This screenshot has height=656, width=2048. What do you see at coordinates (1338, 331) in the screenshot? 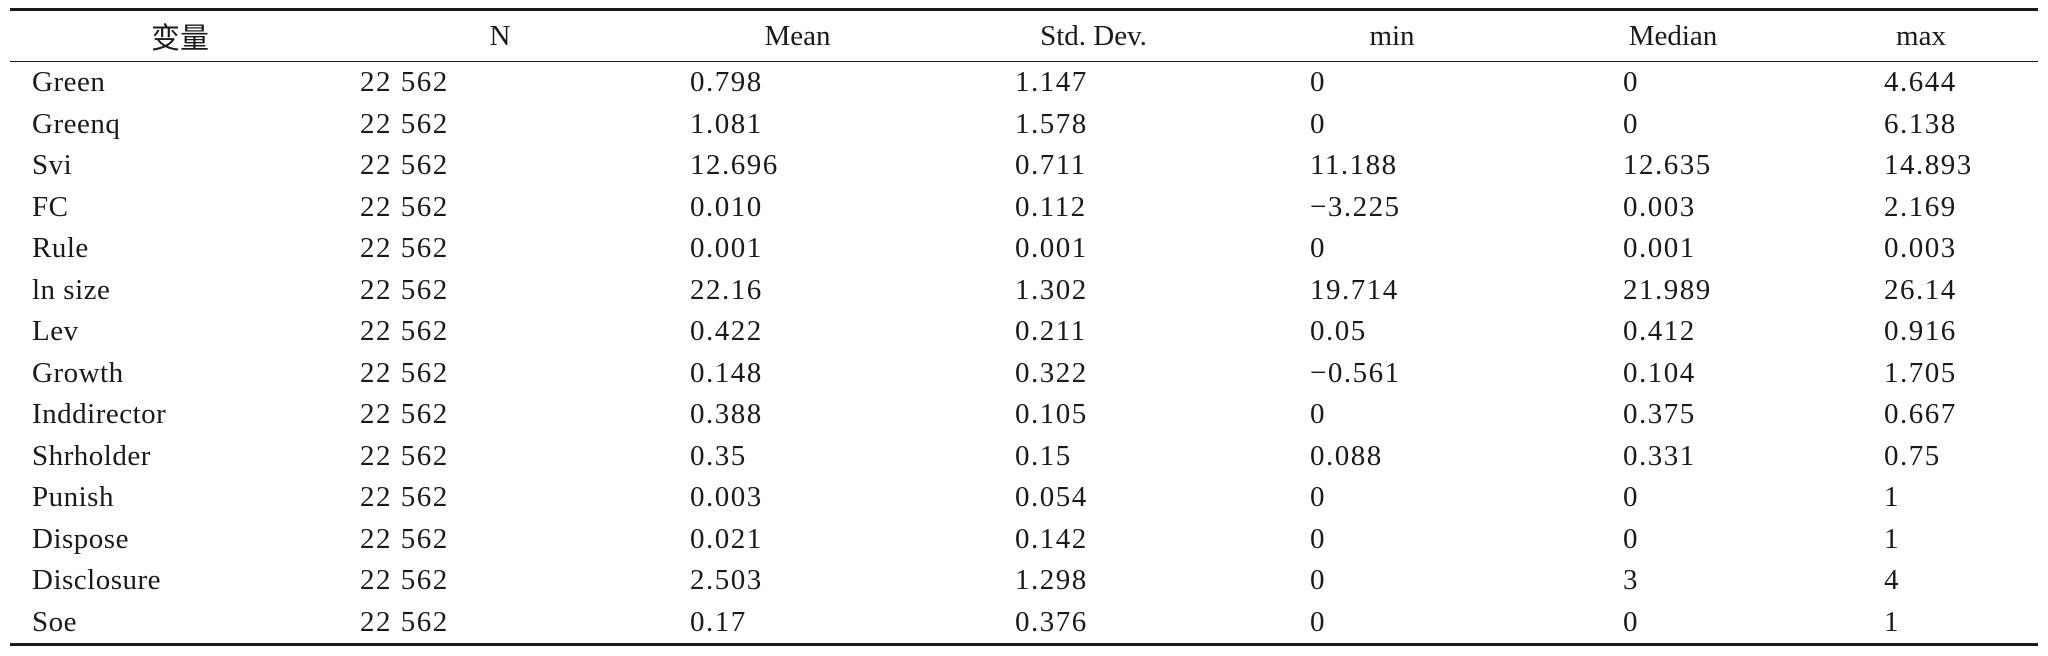
I see `cell-min: 0.05` at bounding box center [1338, 331].